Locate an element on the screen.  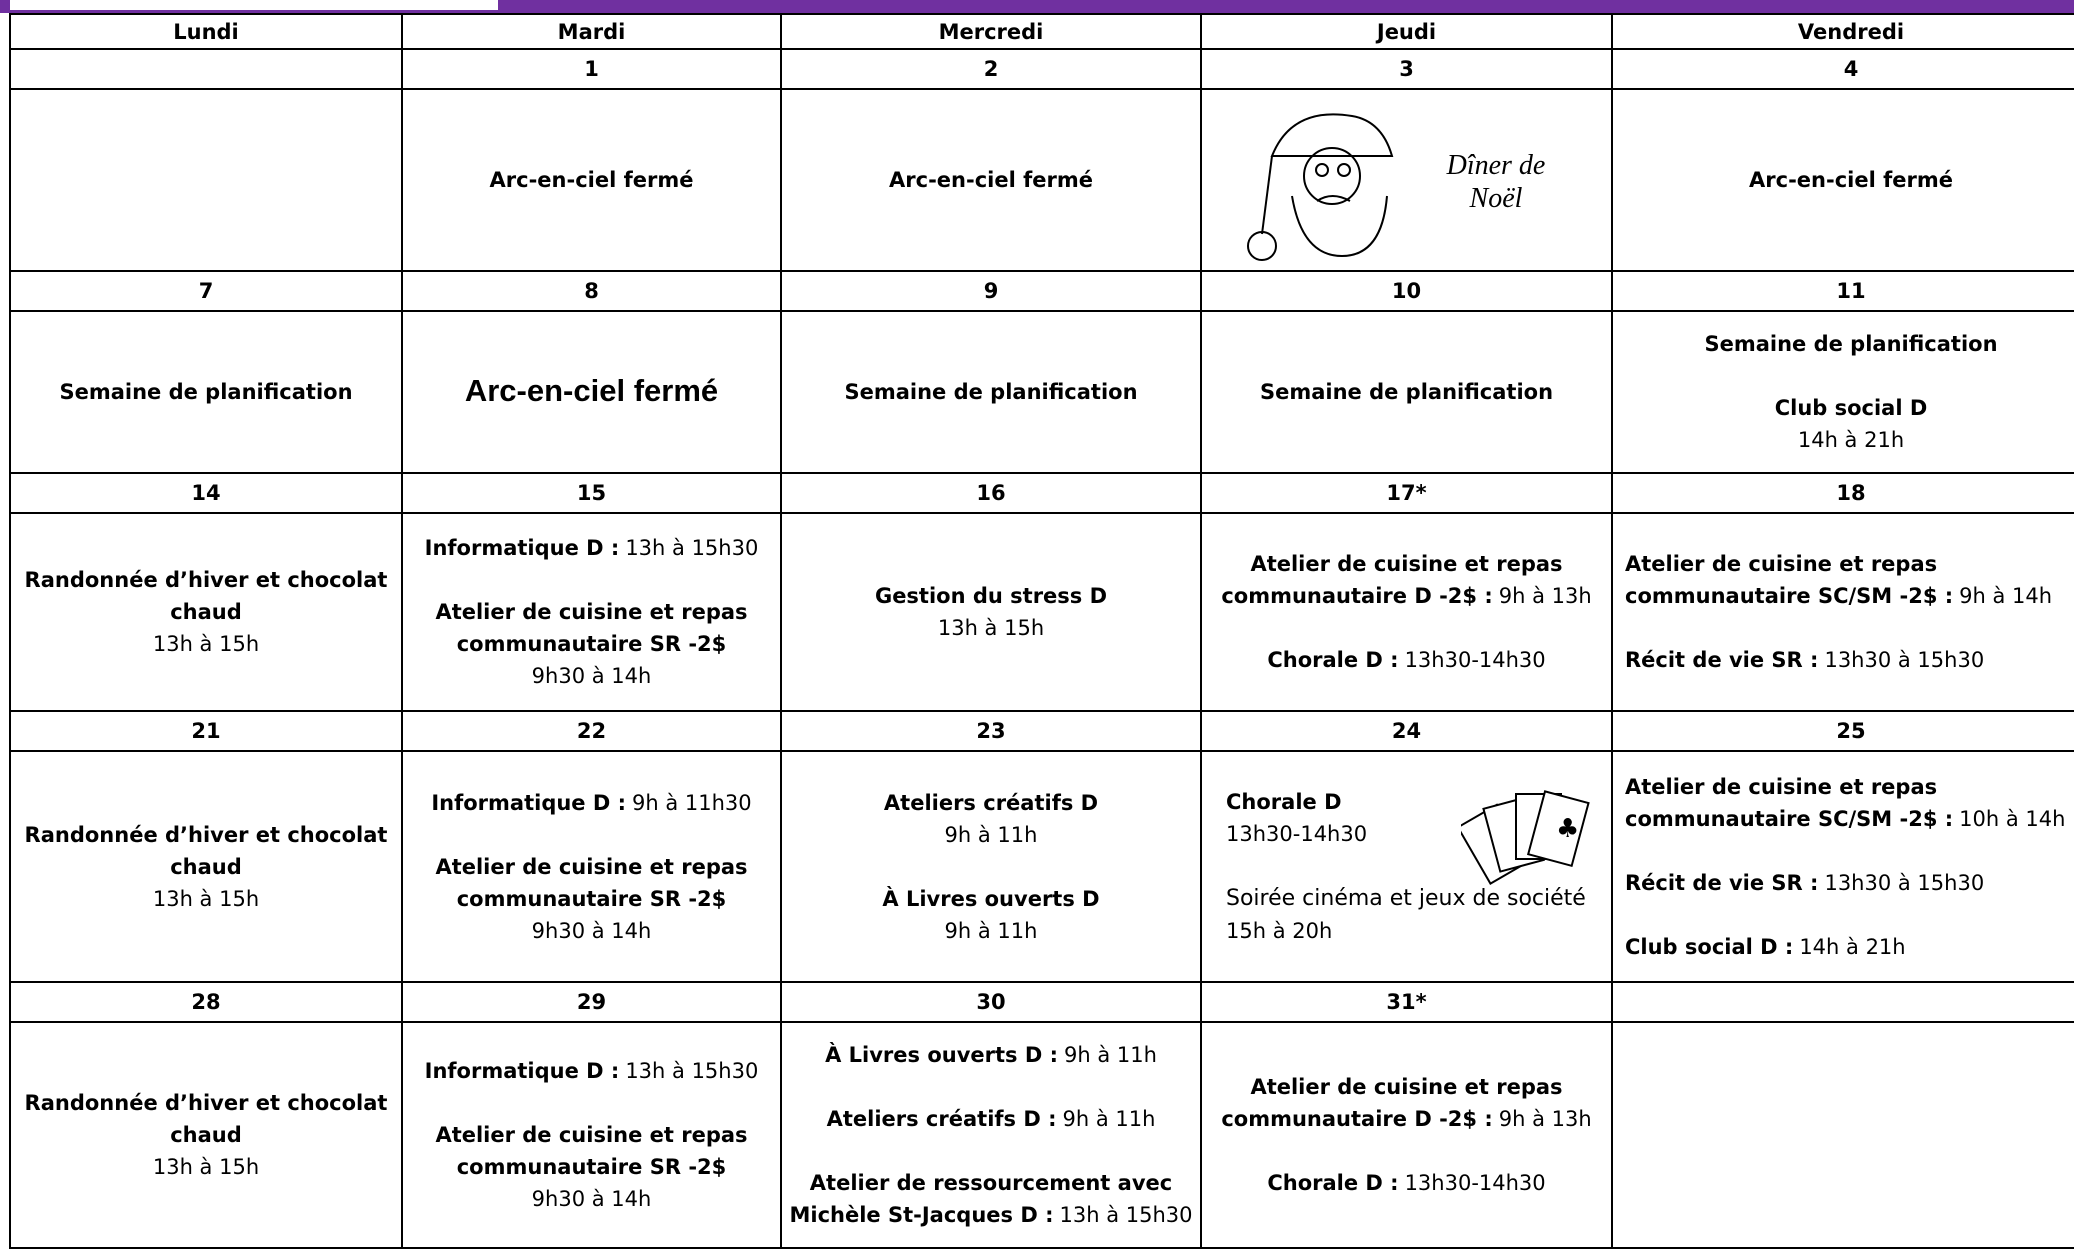
day-cell is located at coordinates (206, 180).